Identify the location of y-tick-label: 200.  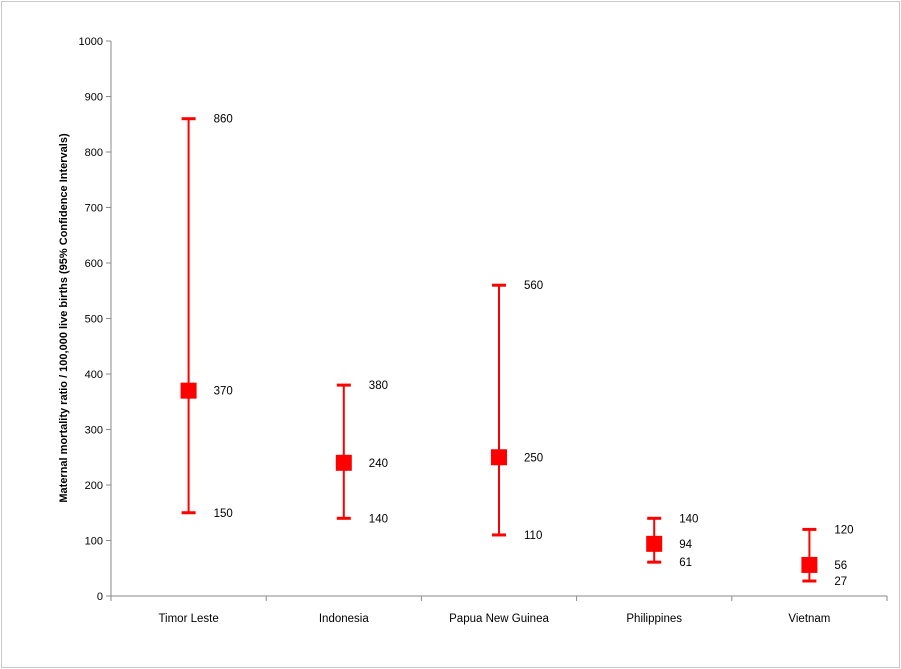
(94, 486).